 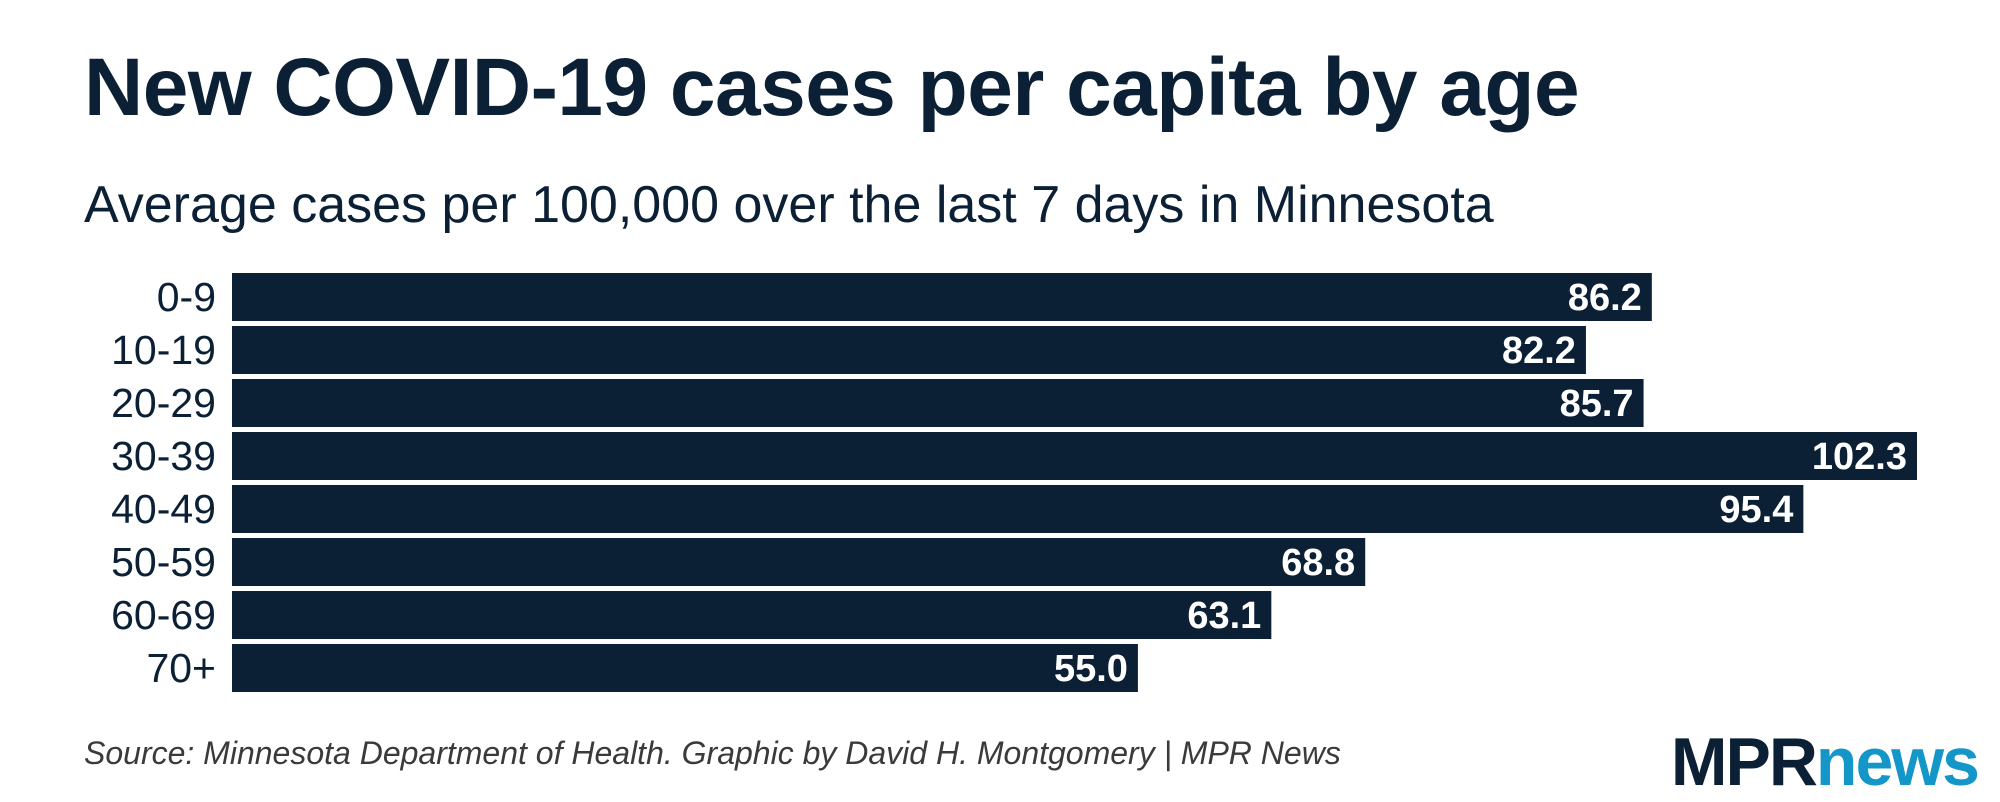 What do you see at coordinates (1605, 298) in the screenshot?
I see `value-label-0-9: 86.2` at bounding box center [1605, 298].